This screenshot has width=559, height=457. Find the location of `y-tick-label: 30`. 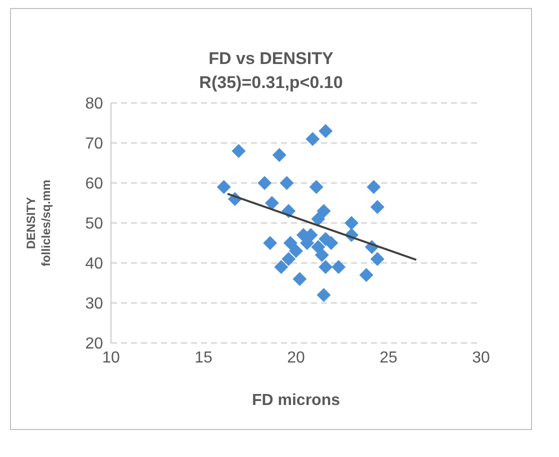

y-tick-label: 30 is located at coordinates (94, 304).